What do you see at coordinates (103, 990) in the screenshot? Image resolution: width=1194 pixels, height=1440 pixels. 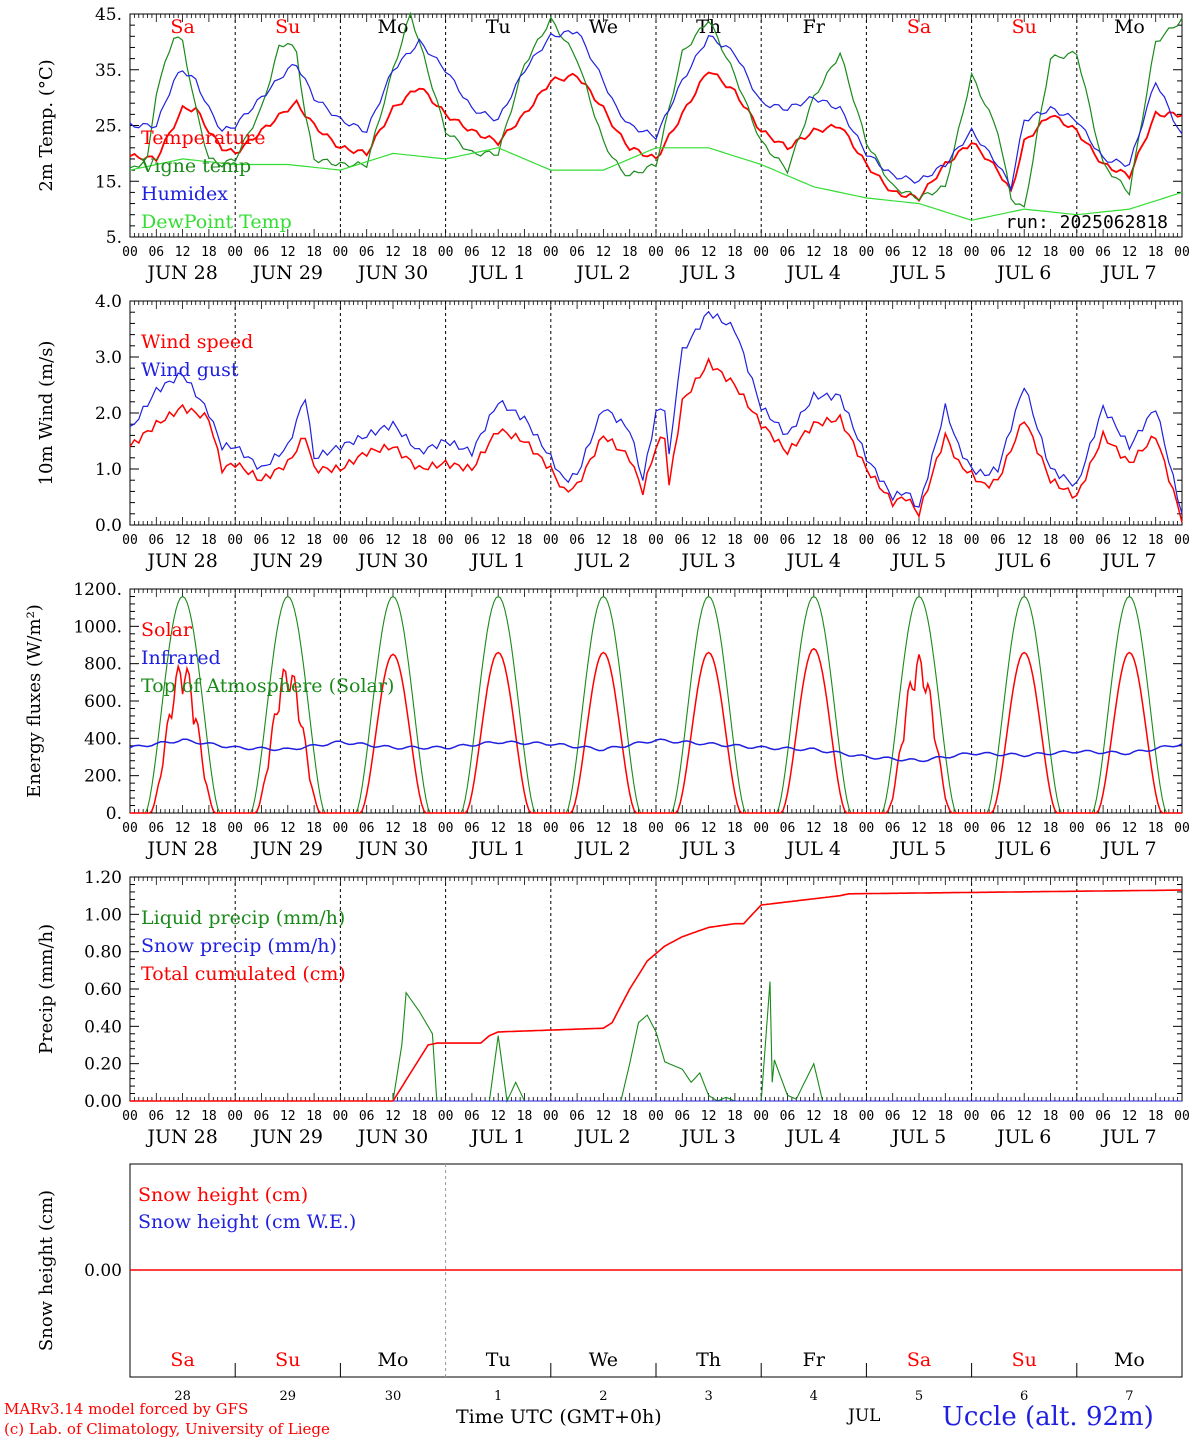 I see `y-tick-label: 0.60` at bounding box center [103, 990].